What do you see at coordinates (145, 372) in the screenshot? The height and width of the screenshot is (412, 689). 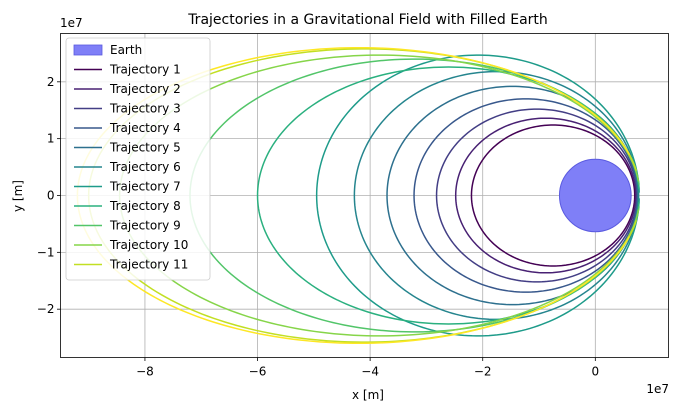 I see `x-tick-label: −8` at bounding box center [145, 372].